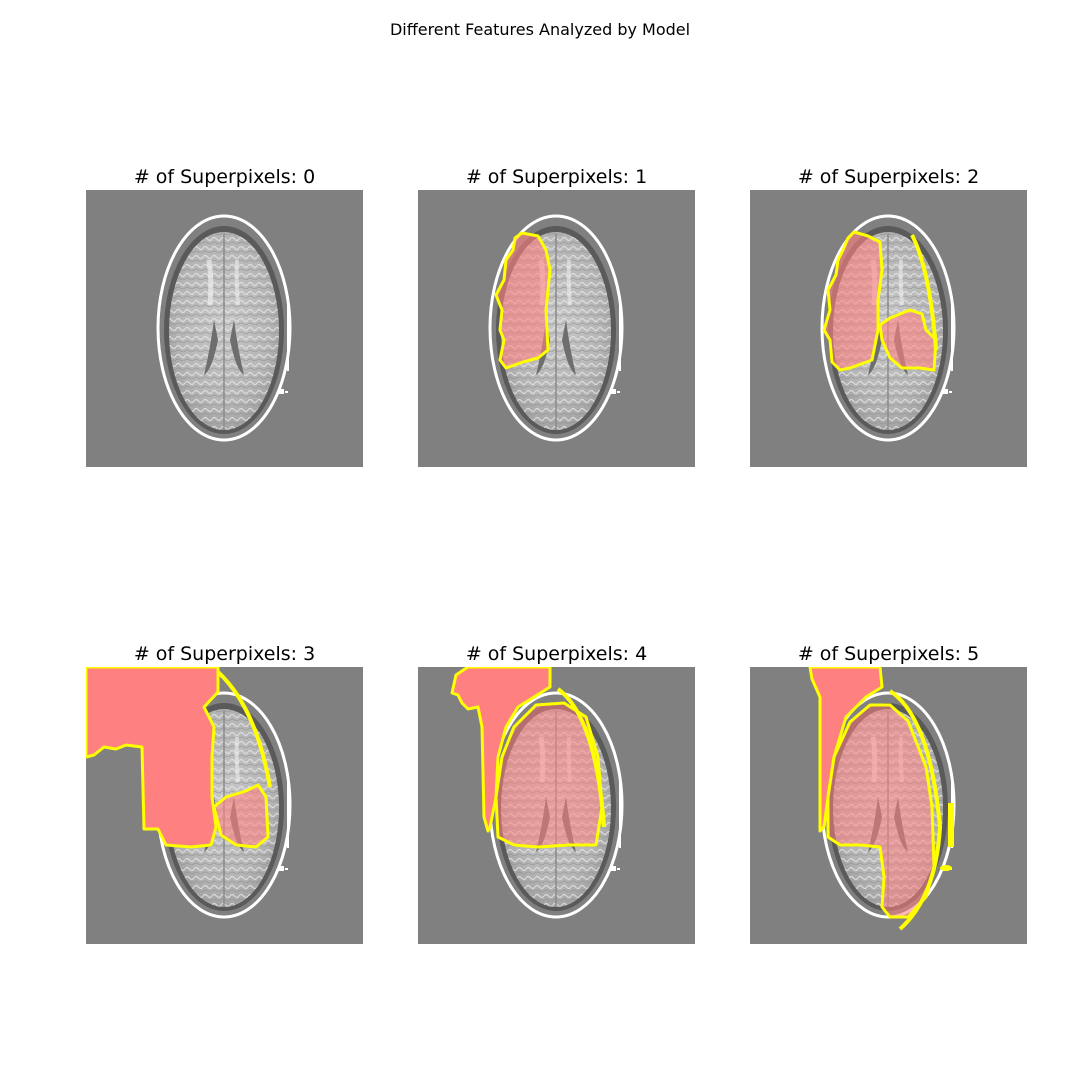  Describe the element at coordinates (153, 758) in the screenshot. I see `superpixel-mask-3a` at that location.